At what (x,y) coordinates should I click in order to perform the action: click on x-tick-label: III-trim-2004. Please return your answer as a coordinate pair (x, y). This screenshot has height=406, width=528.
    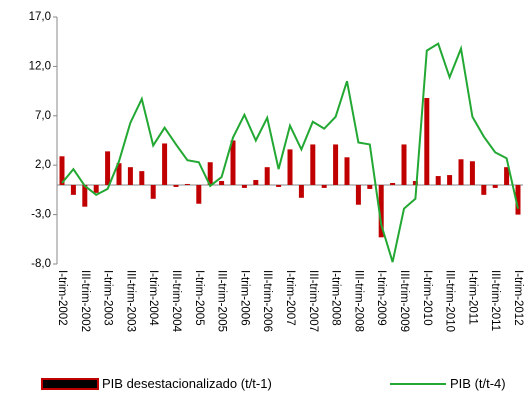
    Looking at the image, I should click on (176, 301).